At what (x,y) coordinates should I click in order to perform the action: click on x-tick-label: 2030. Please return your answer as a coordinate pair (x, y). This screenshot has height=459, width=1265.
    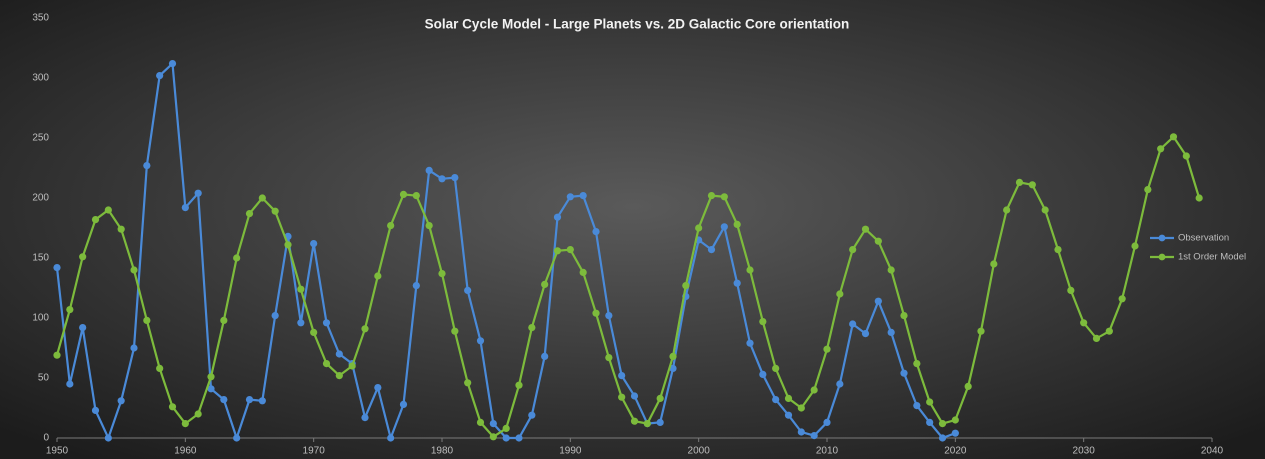
    Looking at the image, I should click on (1084, 451).